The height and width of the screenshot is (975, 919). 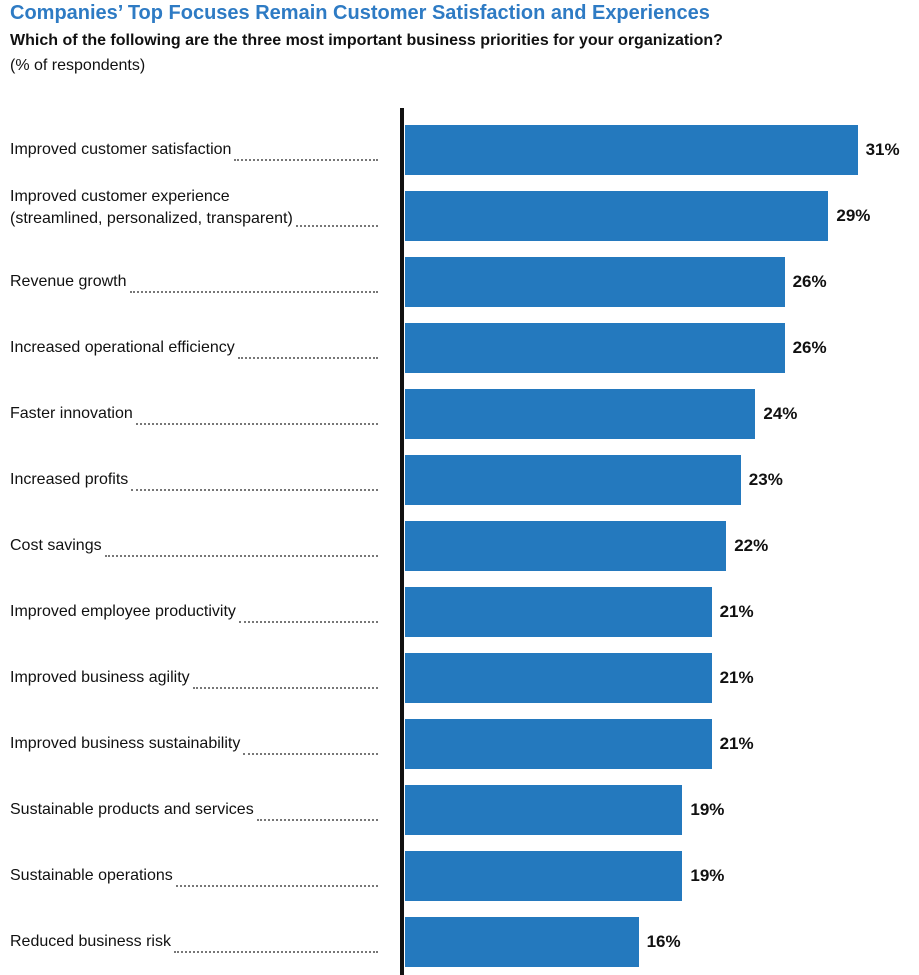 What do you see at coordinates (882, 149) in the screenshot?
I see `data-label: 31%` at bounding box center [882, 149].